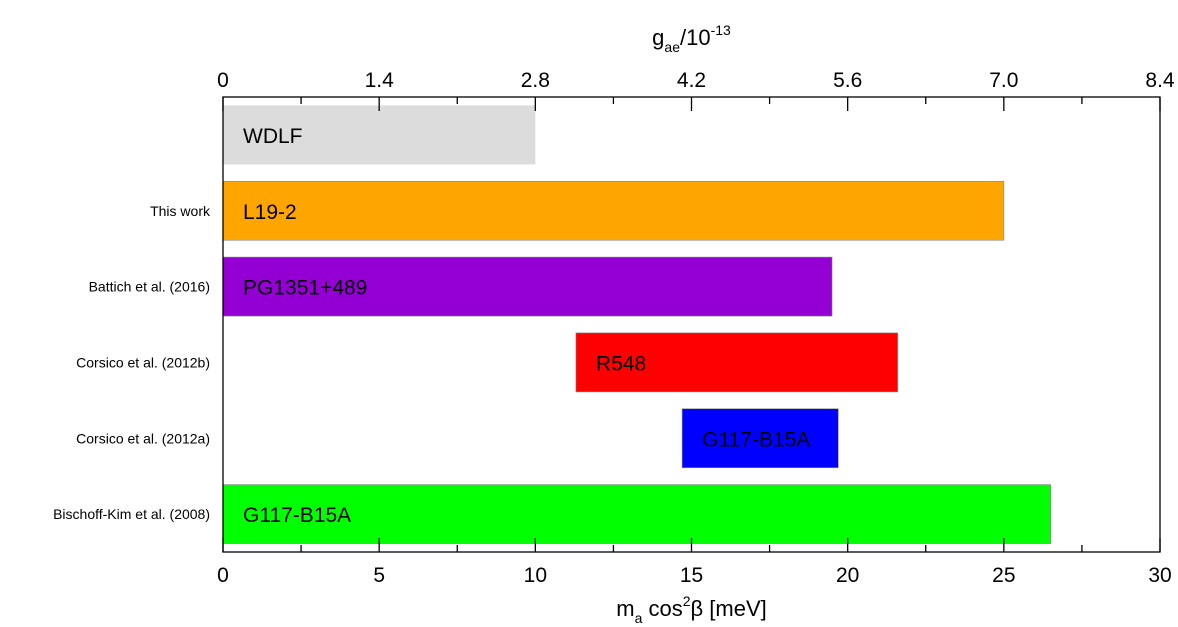  Describe the element at coordinates (131, 514) in the screenshot. I see `category-label: Bischoff-Kim et al. (2008)` at that location.